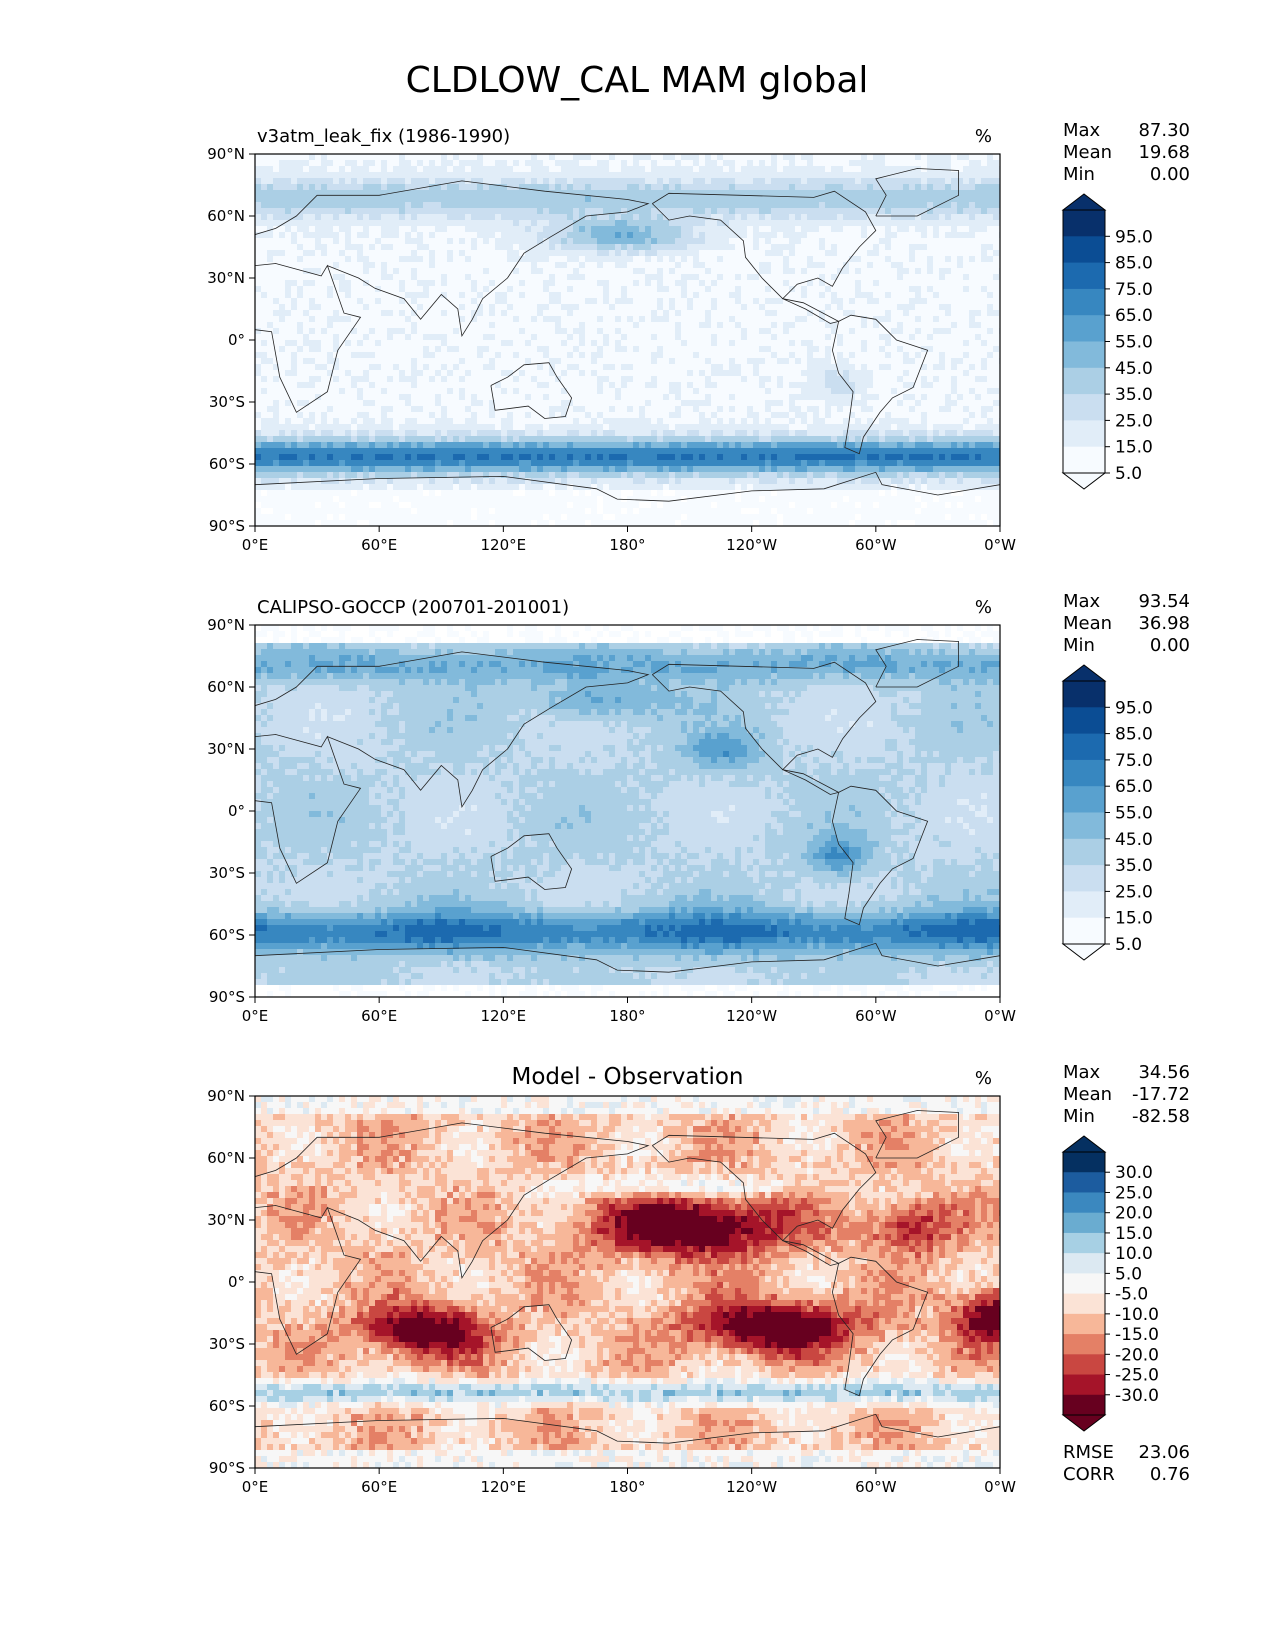 The width and height of the screenshot is (1275, 1650). What do you see at coordinates (1137, 1315) in the screenshot?
I see `colorbar-tick-label: -10.0` at bounding box center [1137, 1315].